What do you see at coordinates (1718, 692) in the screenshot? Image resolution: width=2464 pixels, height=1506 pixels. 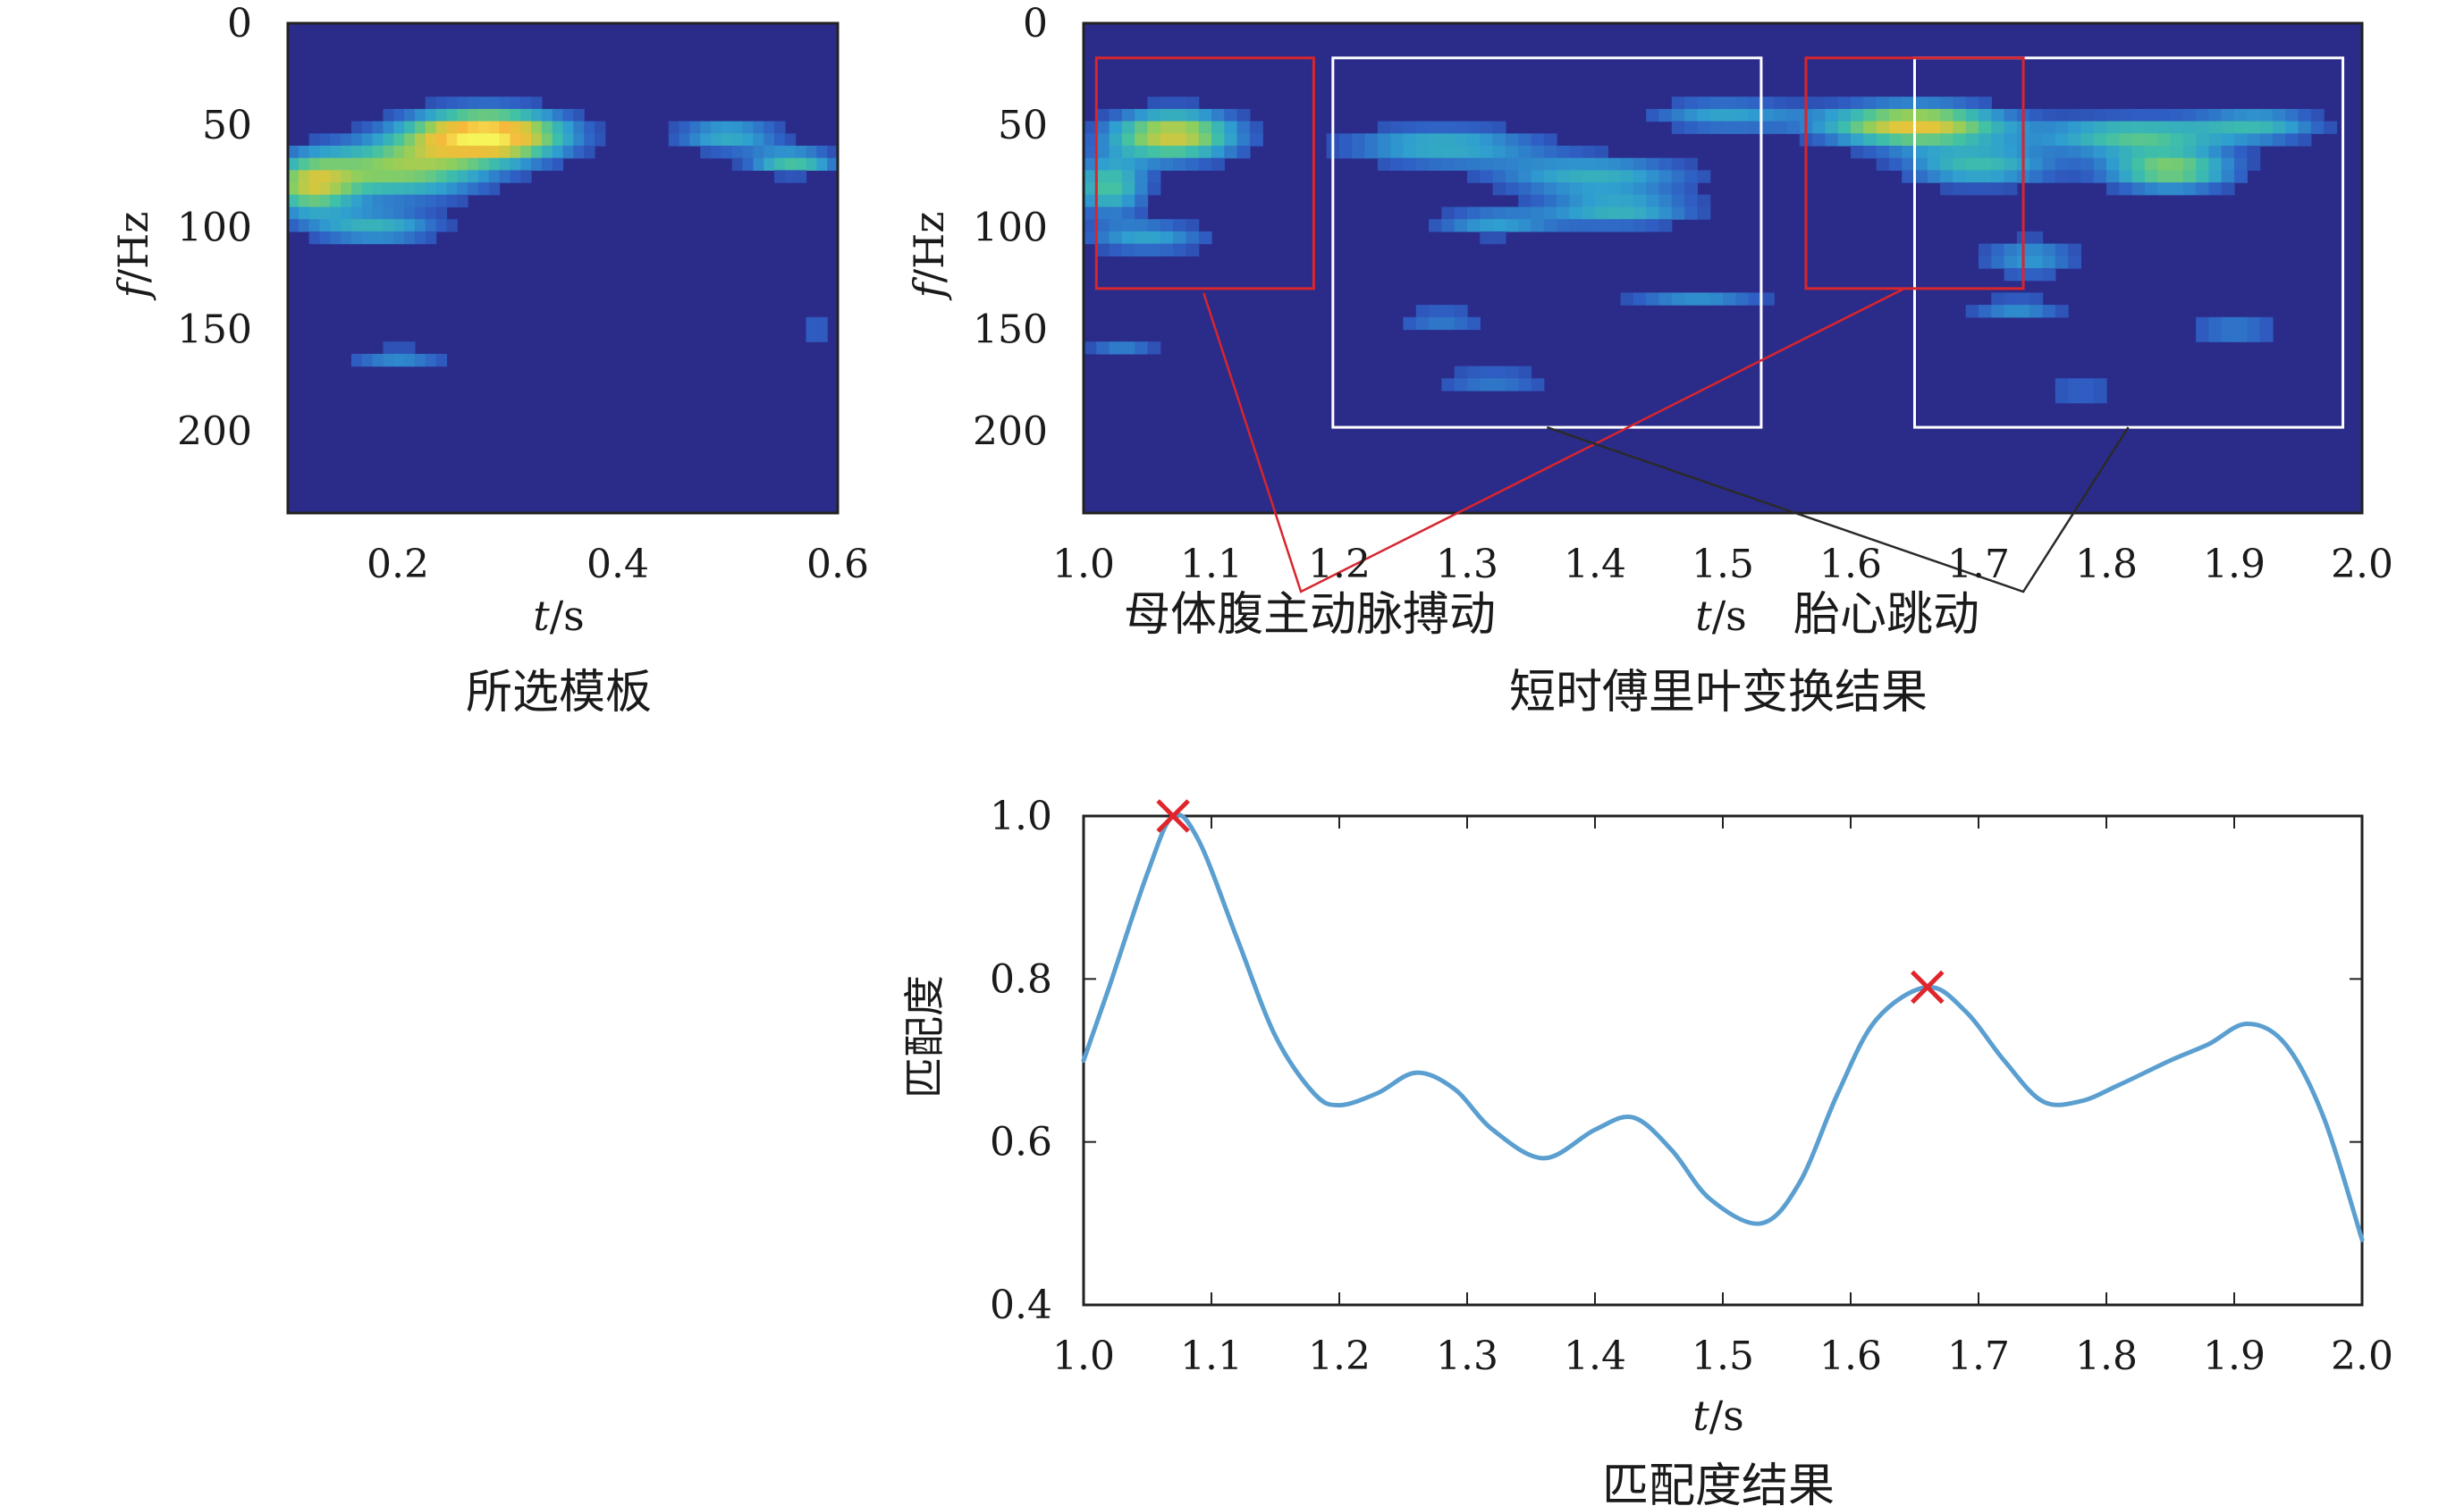 I see `stft-caption: 短时傅里叶变换结果` at bounding box center [1718, 692].